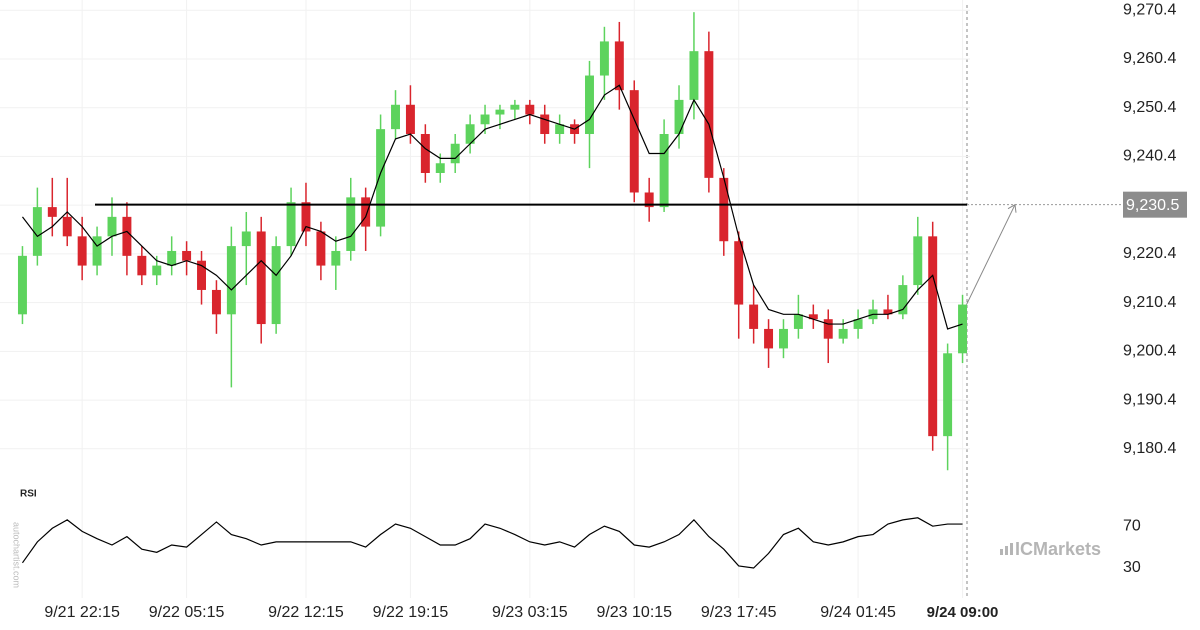 This screenshot has height=630, width=1200. Describe the element at coordinates (1132, 567) in the screenshot. I see `rsi-tick-label: 30` at that location.